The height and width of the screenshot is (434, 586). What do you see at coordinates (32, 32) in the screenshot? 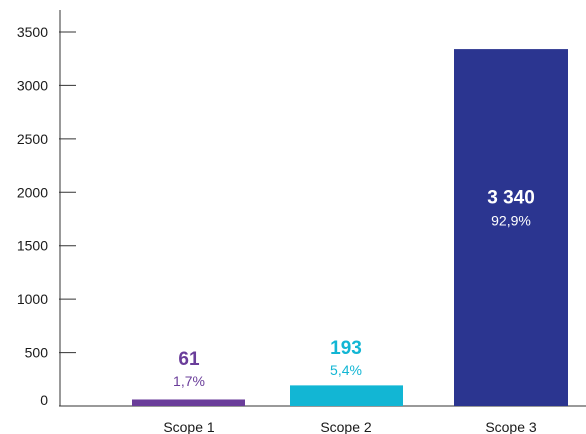
I see `y-tick-label: 3500` at bounding box center [32, 32].